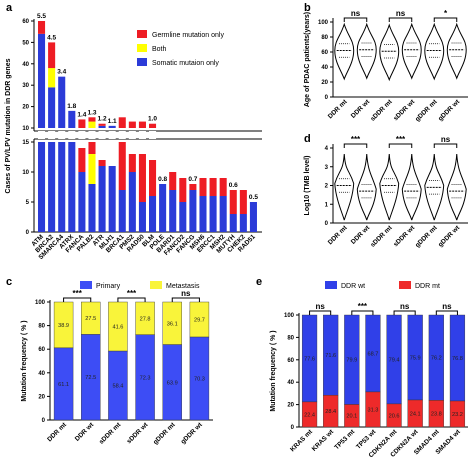 Image resolution: width=474 pixels, height=474 pixels. I want to click on bar-bottom-label-CDKN2A mt: 20.6, so click(394, 416).